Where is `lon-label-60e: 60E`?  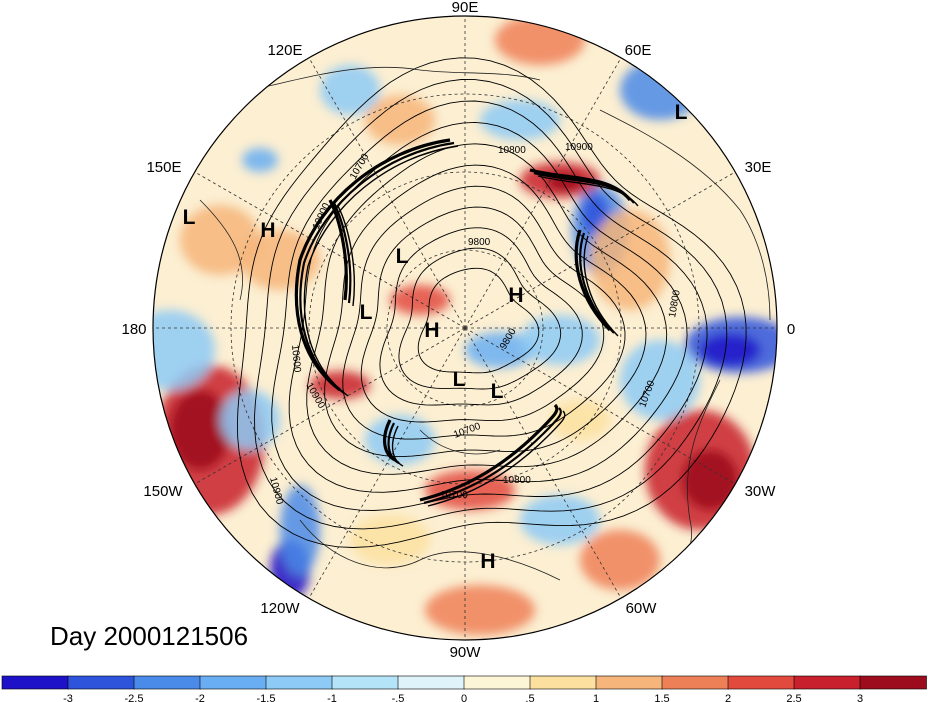
lon-label-60e: 60E is located at coordinates (638, 50).